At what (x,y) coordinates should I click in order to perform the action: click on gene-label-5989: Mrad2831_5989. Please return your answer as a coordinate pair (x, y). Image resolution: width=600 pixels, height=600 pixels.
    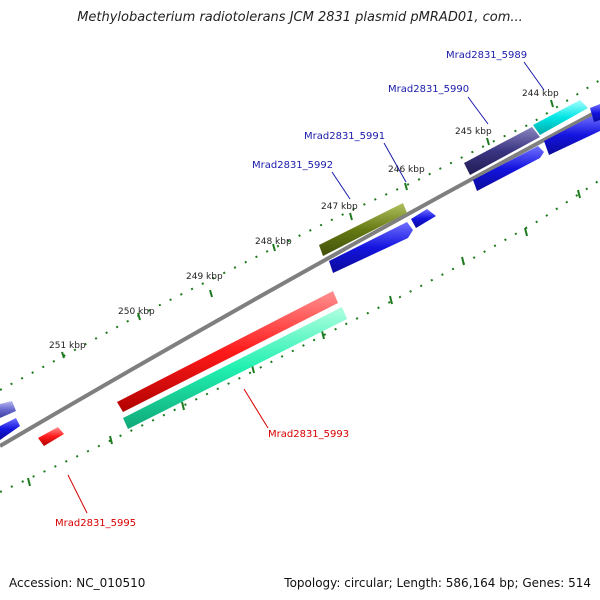
    Looking at the image, I should click on (486, 55).